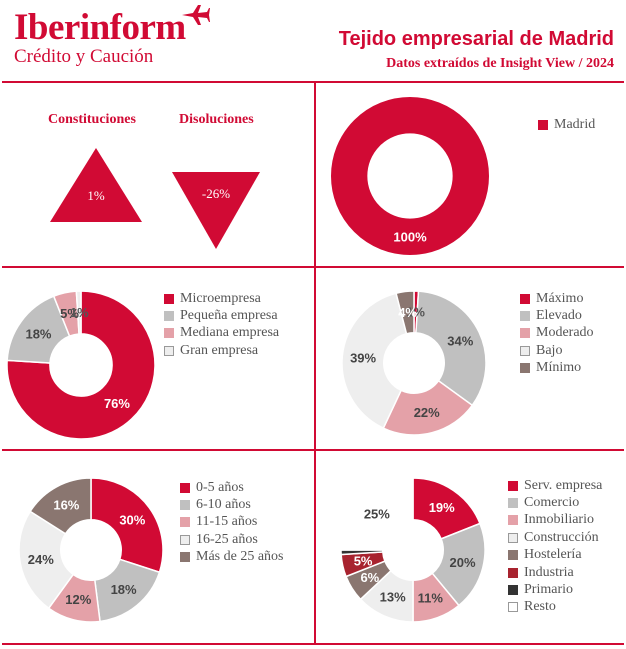 This screenshot has width=626, height=649. I want to click on data-label: 11%, so click(431, 598).